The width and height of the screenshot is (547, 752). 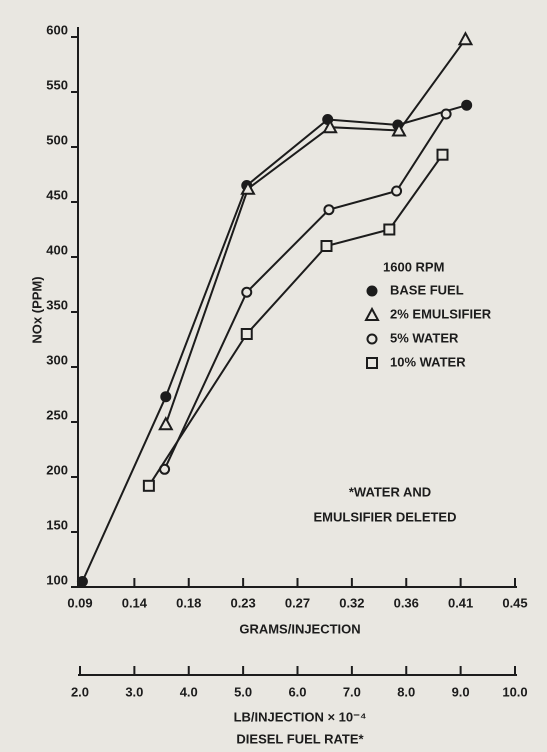 What do you see at coordinates (424, 337) in the screenshot?
I see `legend-label: 5% WATER` at bounding box center [424, 337].